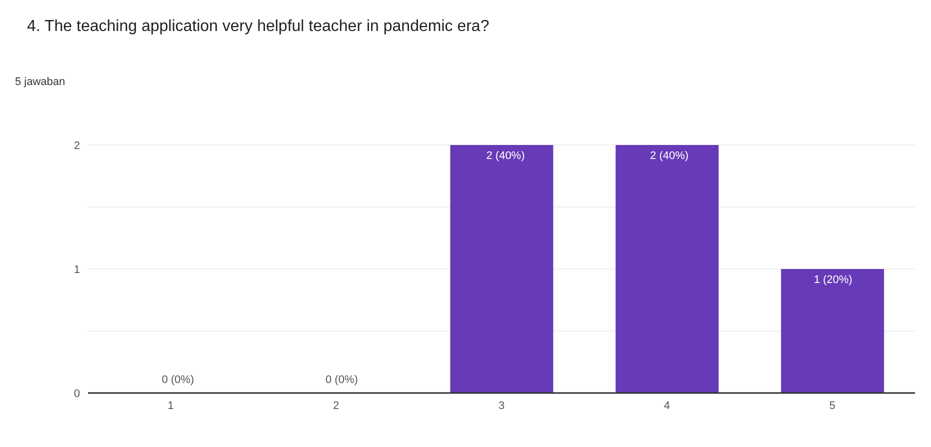 This screenshot has width=931, height=447. What do you see at coordinates (77, 146) in the screenshot?
I see `y-tick-label: 2` at bounding box center [77, 146].